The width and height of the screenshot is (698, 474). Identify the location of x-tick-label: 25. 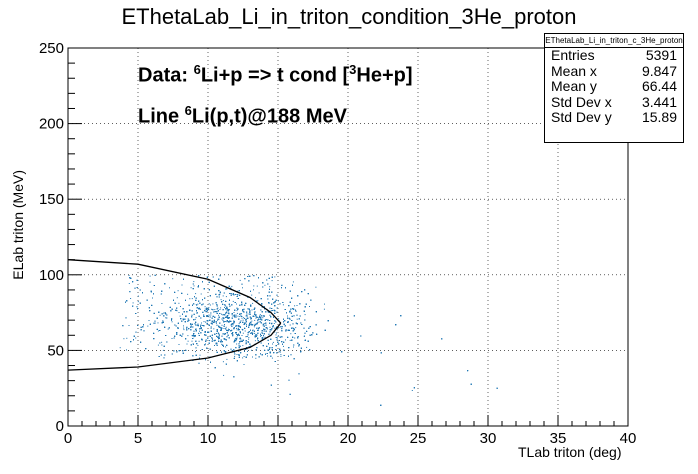
(418, 438).